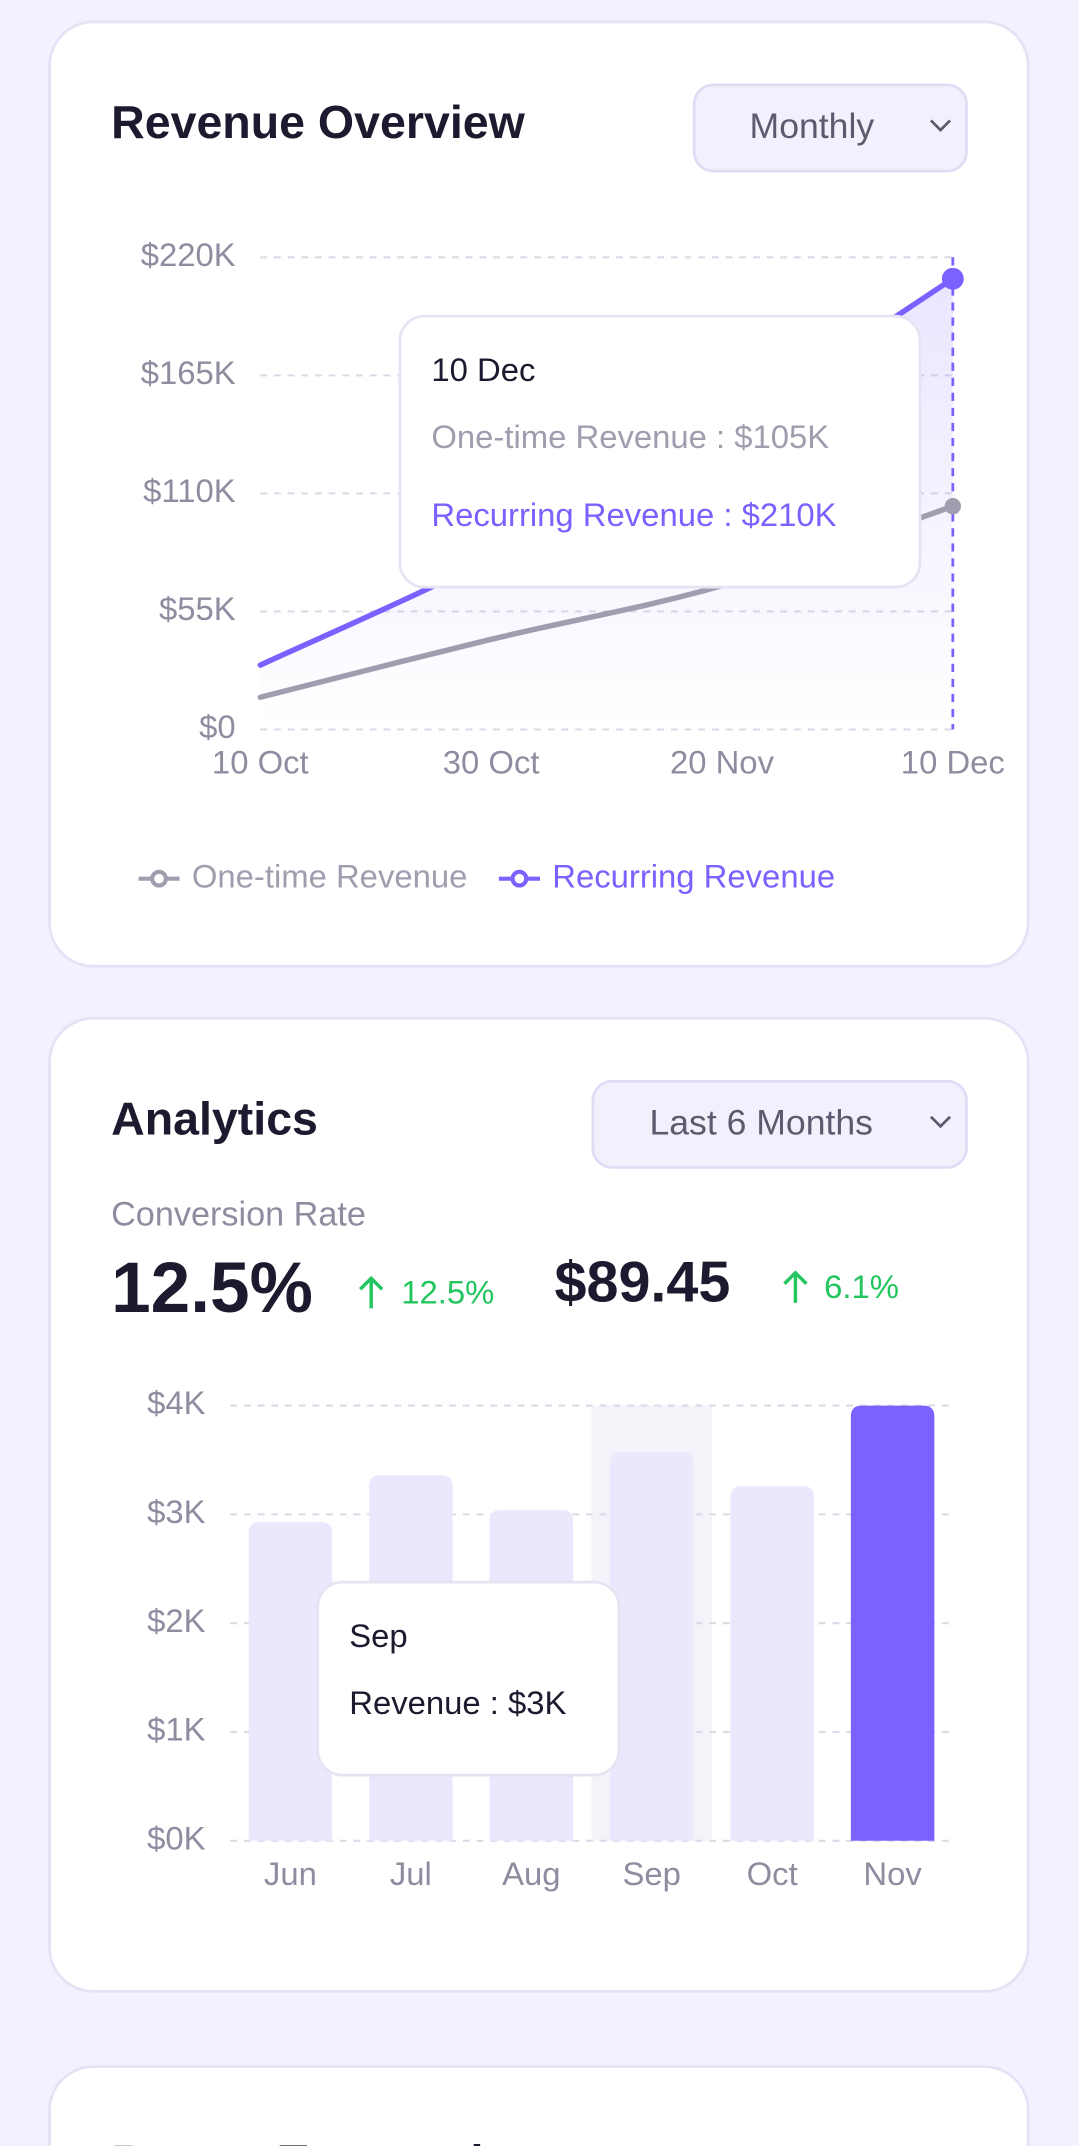 The height and width of the screenshot is (2146, 1079). Describe the element at coordinates (772, 1873) in the screenshot. I see `x-tick-label: Oct` at that location.